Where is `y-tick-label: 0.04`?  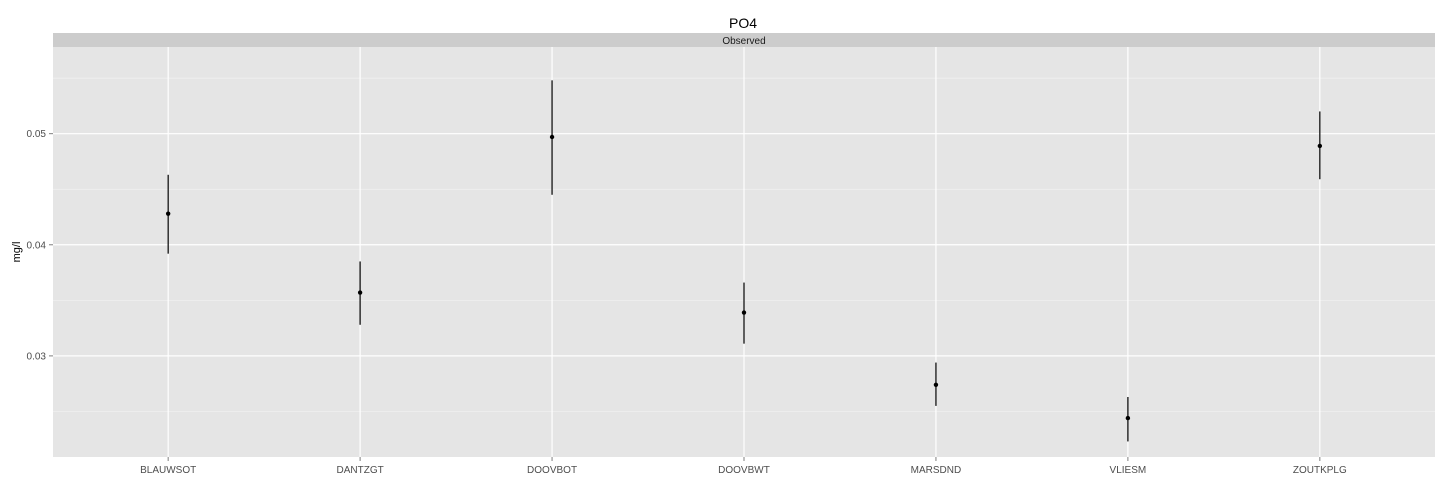 y-tick-label: 0.04 is located at coordinates (37, 245).